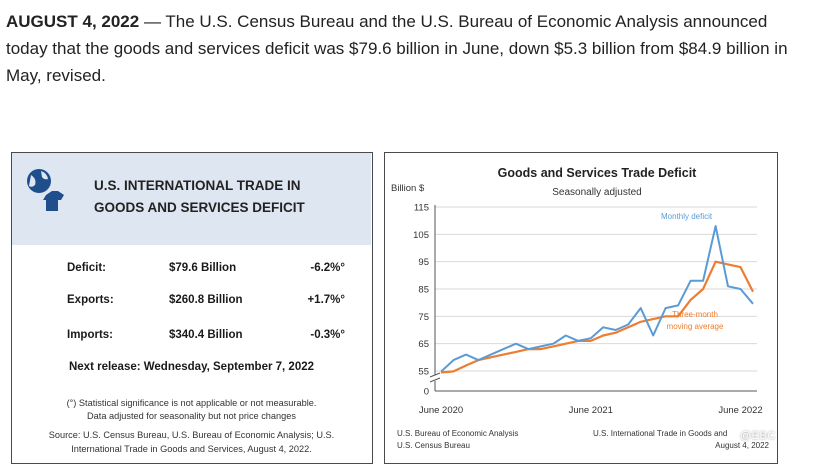 The image size is (816, 468). I want to click on chart-source-left-line2: U.S. Census Bureau, so click(433, 445).